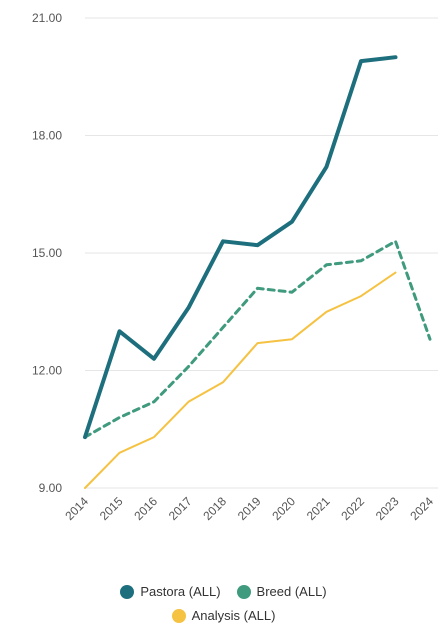 Image resolution: width=447 pixels, height=630 pixels. Describe the element at coordinates (180, 508) in the screenshot. I see `x-tick-label: 2017` at that location.